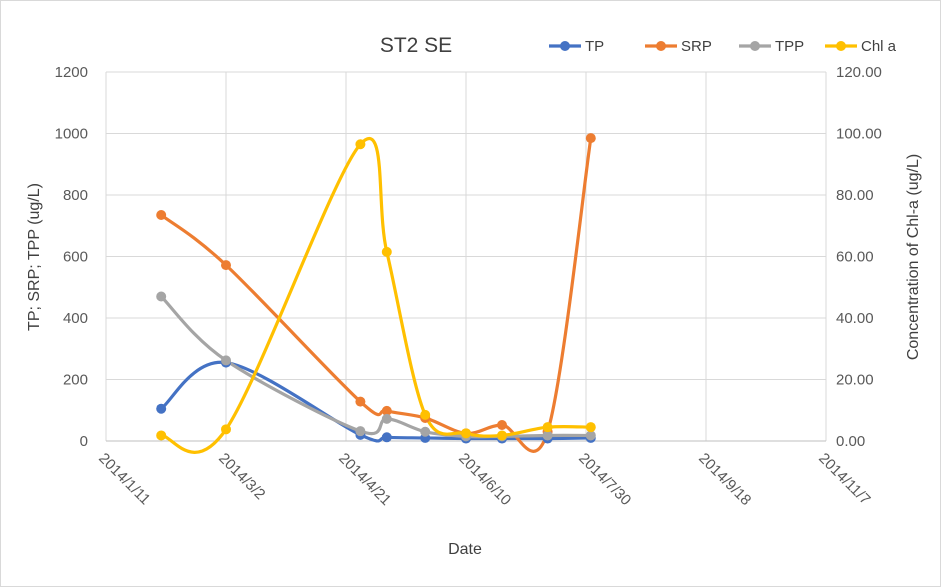  I want to click on y-tick-label: 800, so click(75, 195).